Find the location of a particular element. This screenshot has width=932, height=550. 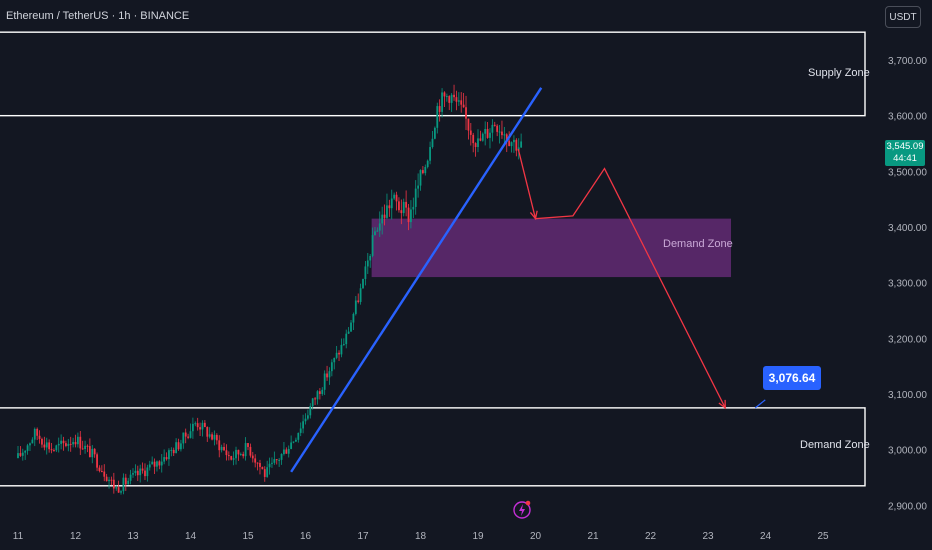

target-price-tag: 3,076.64 is located at coordinates (792, 378).